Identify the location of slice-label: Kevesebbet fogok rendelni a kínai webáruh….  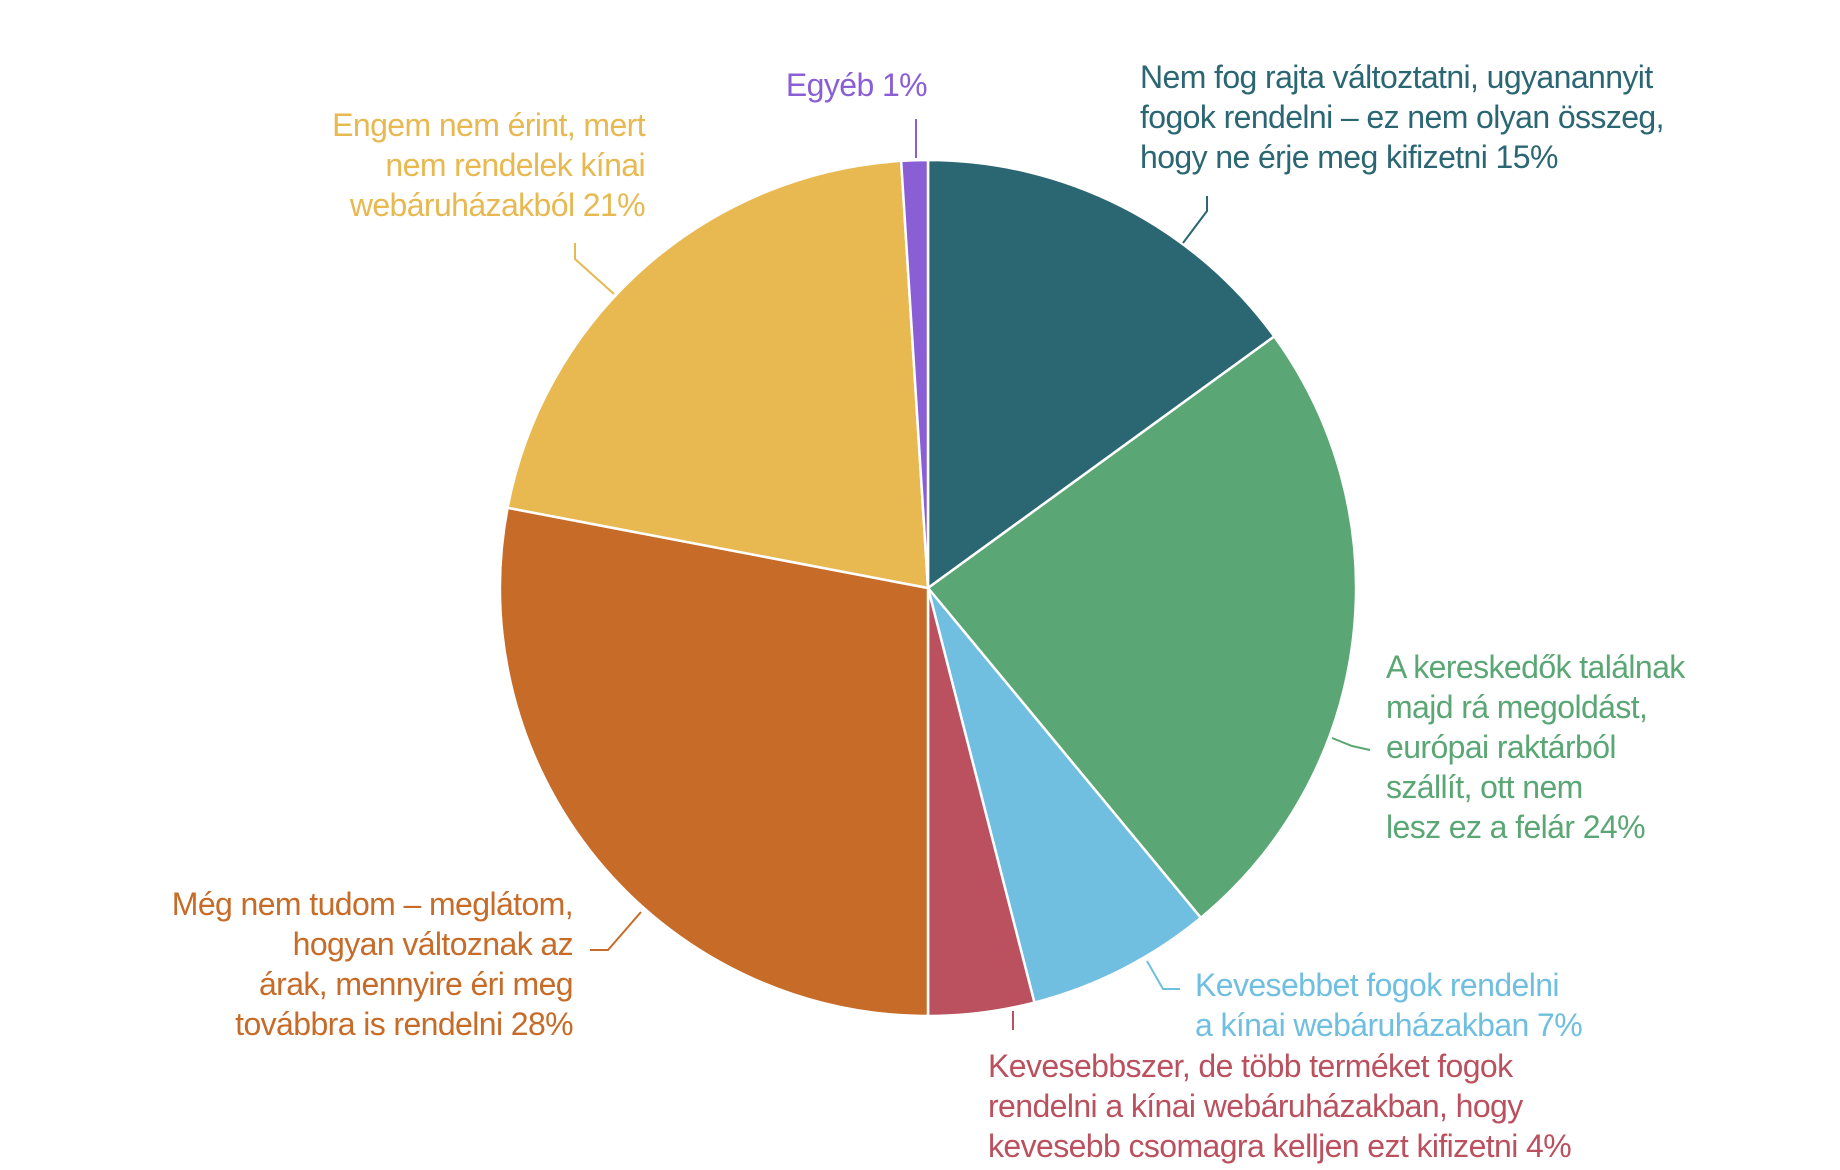
(1388, 1005).